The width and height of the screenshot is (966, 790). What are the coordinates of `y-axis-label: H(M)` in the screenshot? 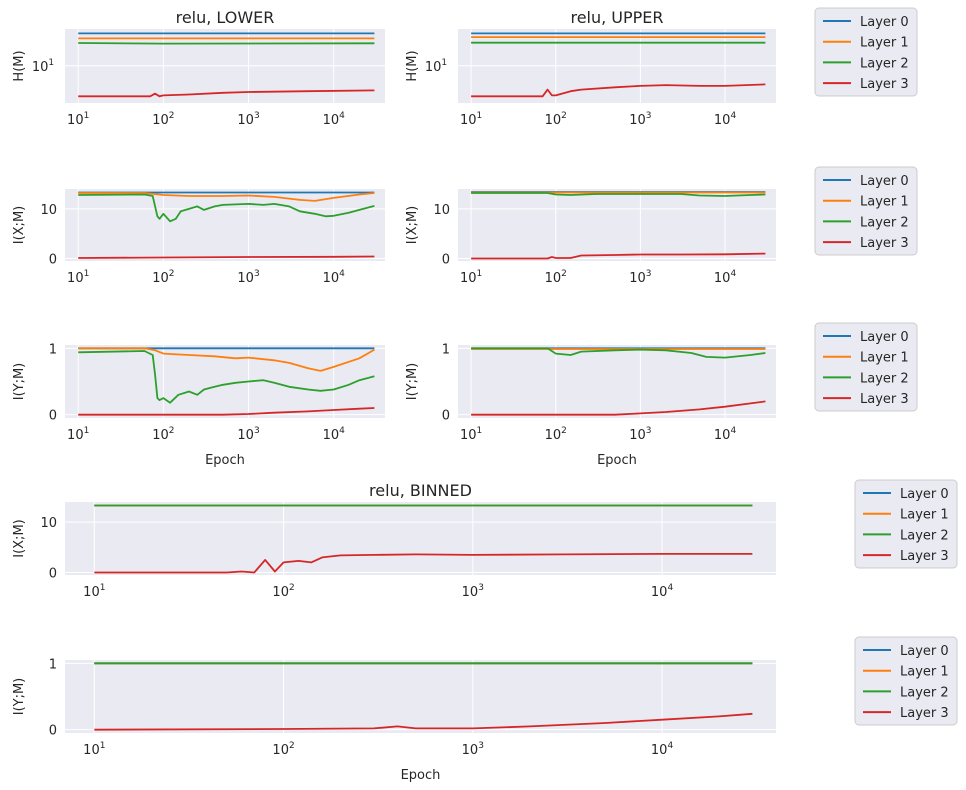 It's located at (19, 65).